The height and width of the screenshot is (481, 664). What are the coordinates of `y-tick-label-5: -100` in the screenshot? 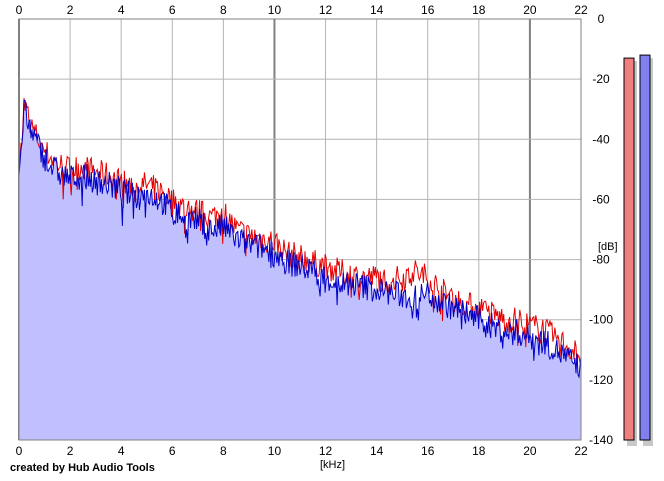 It's located at (601, 320).